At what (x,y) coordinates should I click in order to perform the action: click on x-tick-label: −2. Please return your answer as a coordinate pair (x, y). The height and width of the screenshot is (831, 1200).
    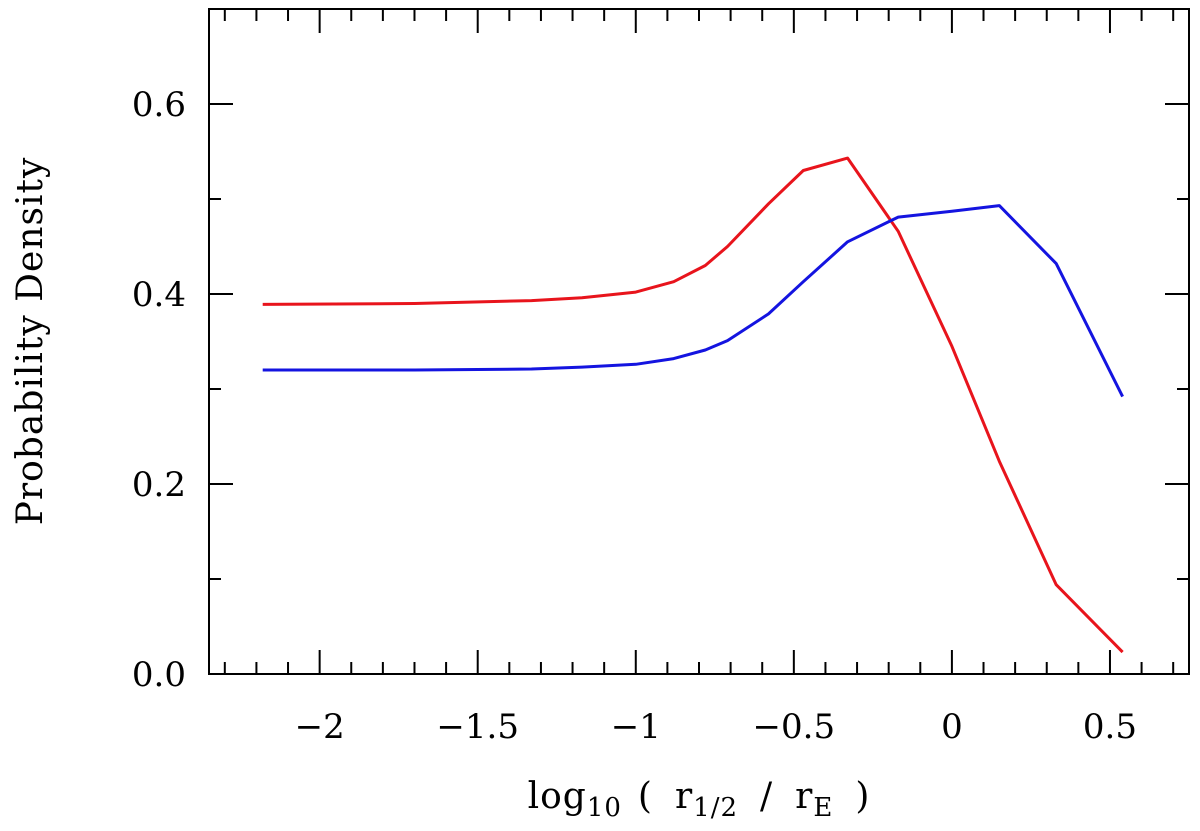
    Looking at the image, I should click on (320, 727).